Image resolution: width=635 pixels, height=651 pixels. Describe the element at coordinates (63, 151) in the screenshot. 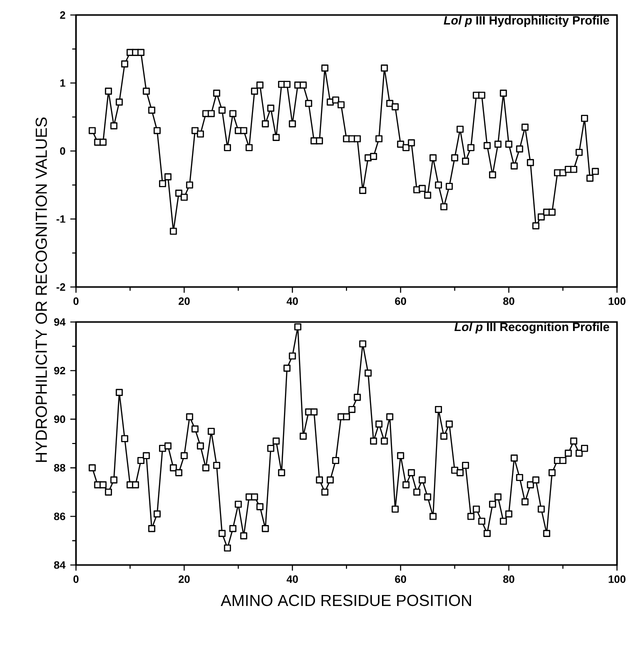

I see `y-tick-label: 0` at that location.